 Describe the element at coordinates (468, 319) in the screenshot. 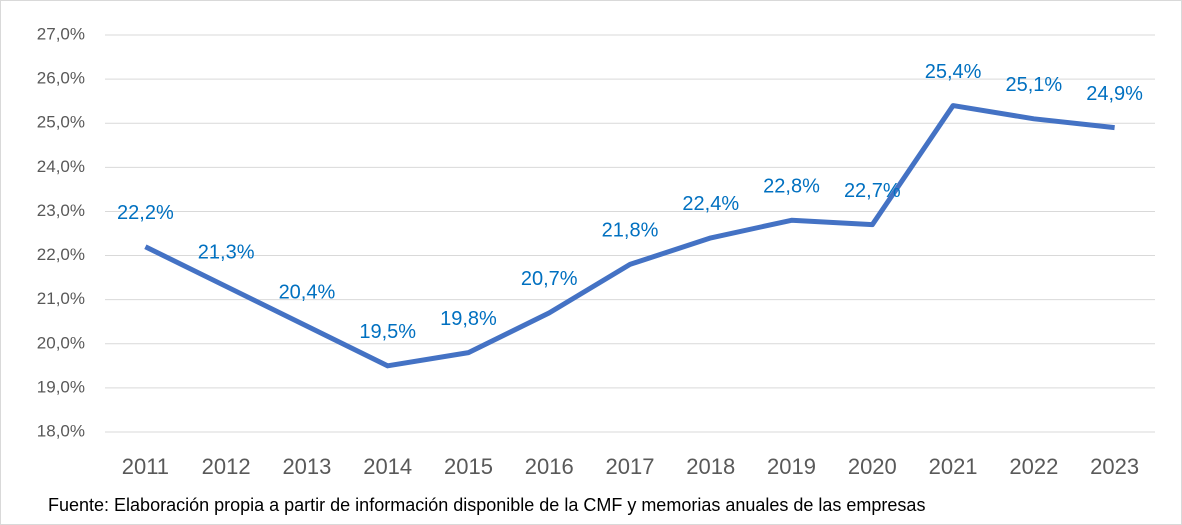

I see `data-label: 19,8%` at that location.